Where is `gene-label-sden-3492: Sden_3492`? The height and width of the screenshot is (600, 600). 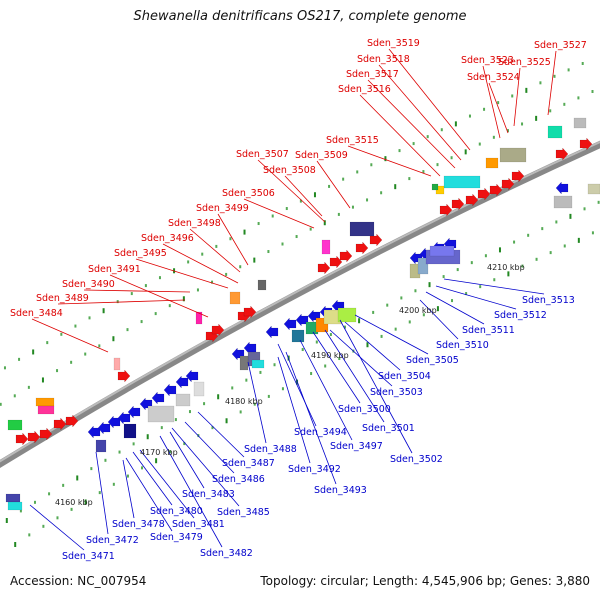
gene-label-sden-3492: Sden_3492 is located at coordinates (314, 469).